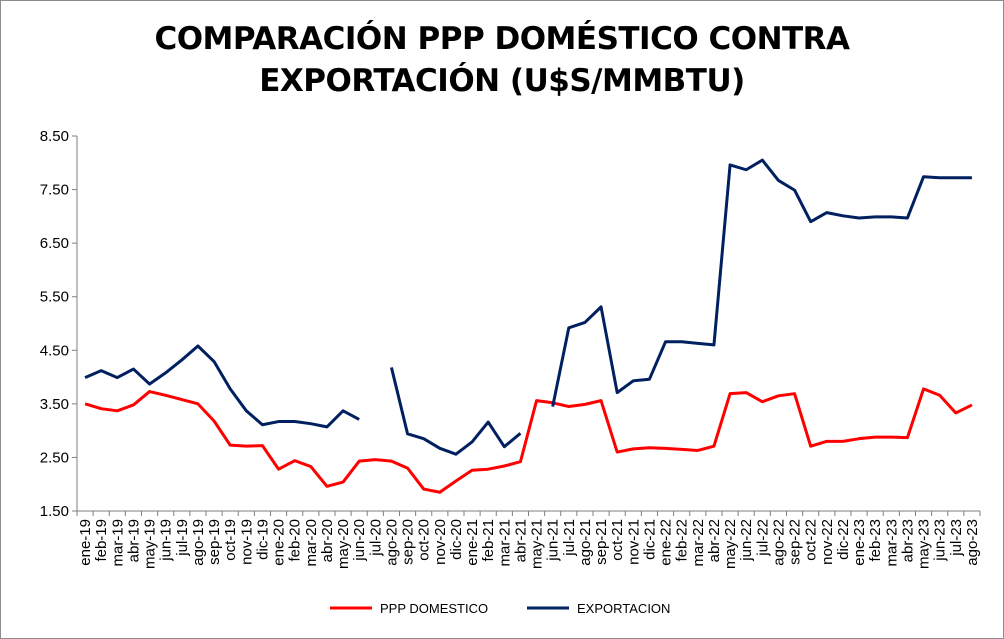 The image size is (1004, 639). I want to click on x-tick-label: ago-20, so click(391, 542).